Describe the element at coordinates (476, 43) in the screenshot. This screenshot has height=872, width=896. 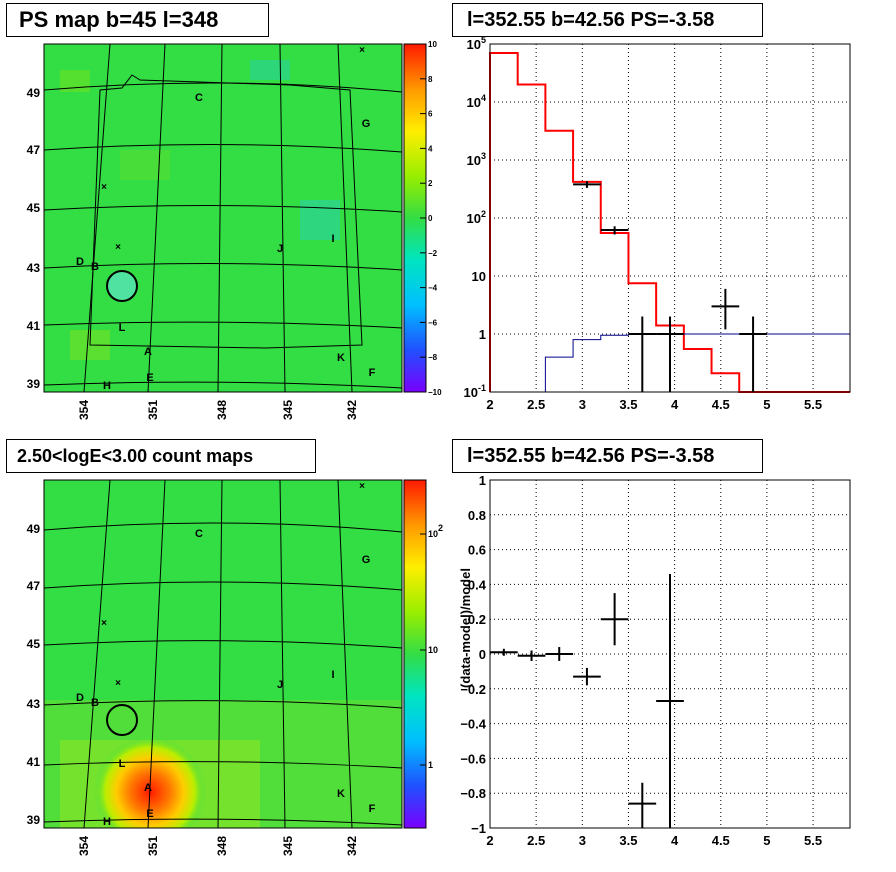
I see `y-tick-label: 10⁵` at that location.